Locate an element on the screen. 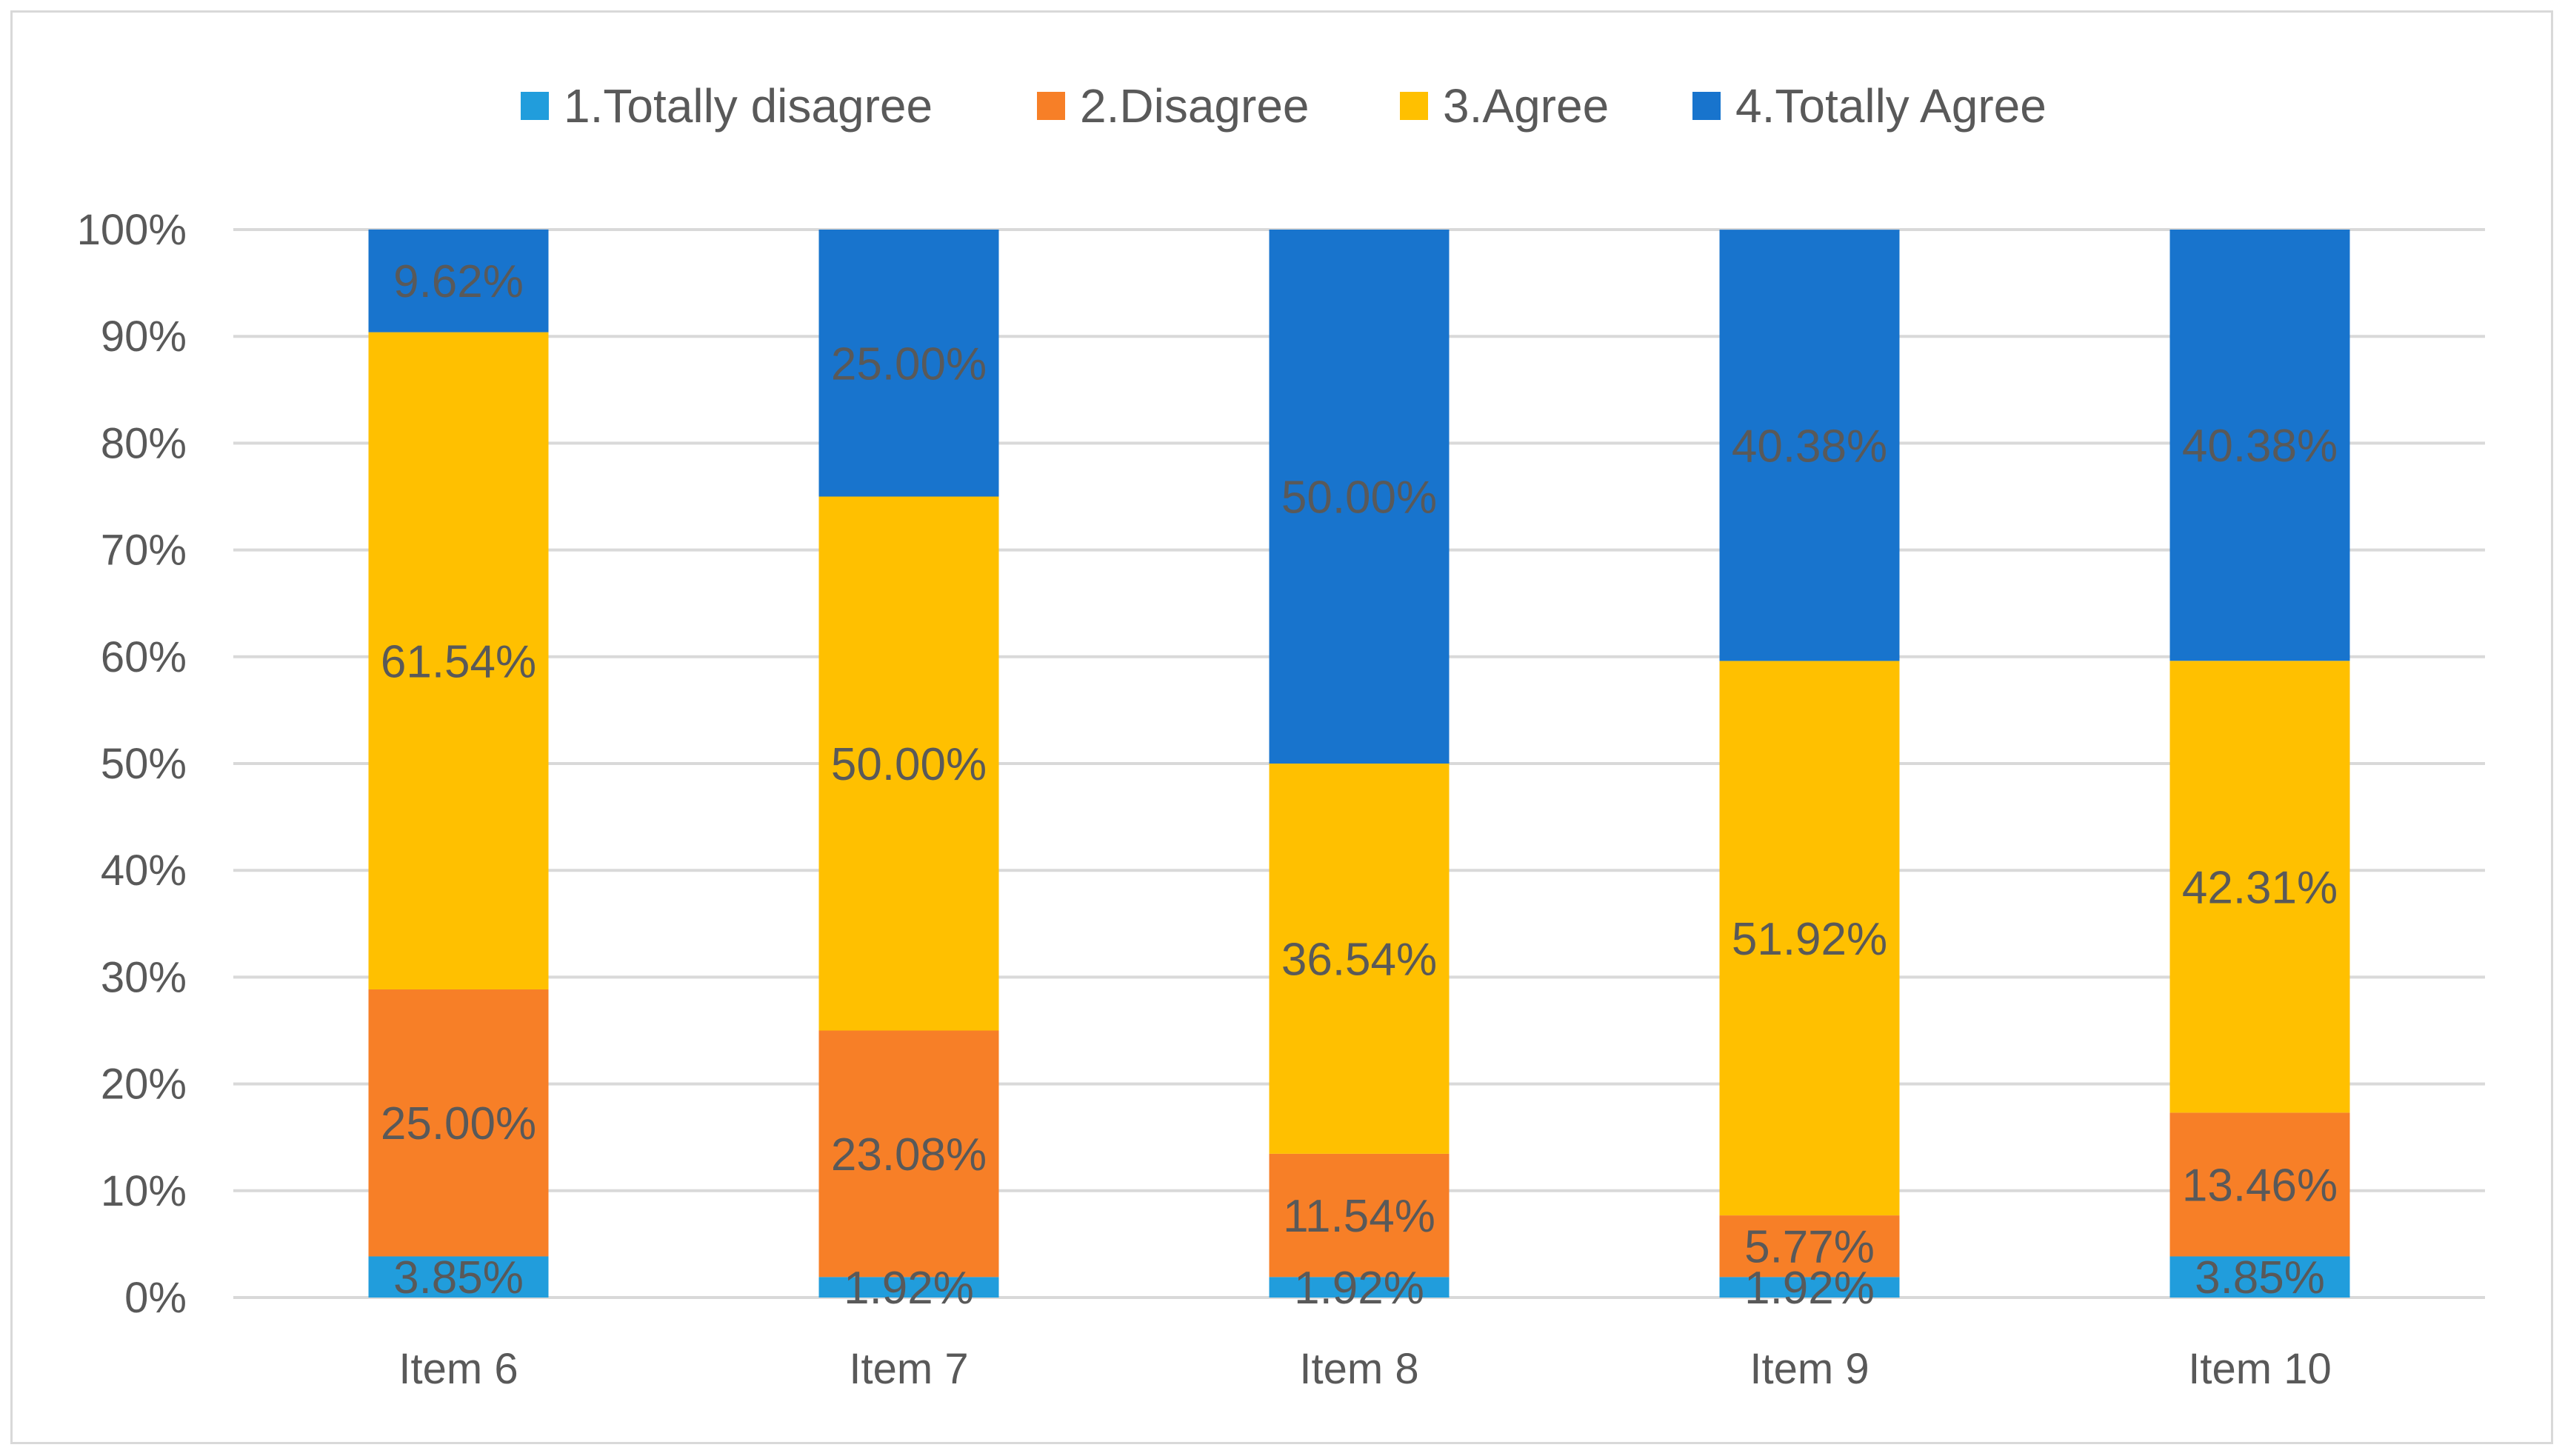 This screenshot has width=2565, height=1456. y-tick-label: 90% is located at coordinates (144, 337).